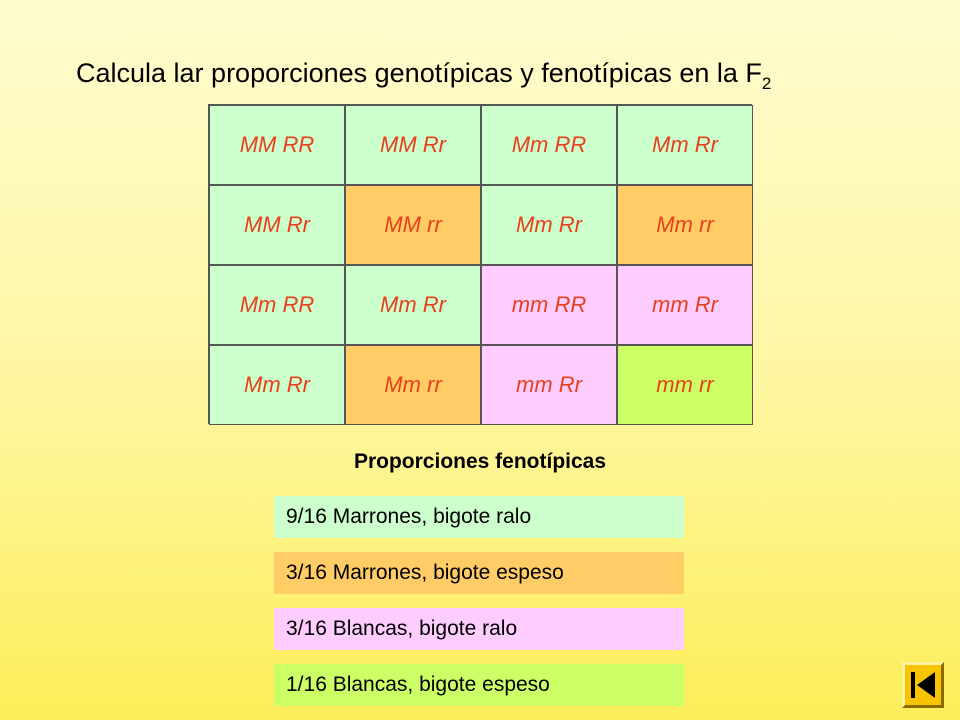  What do you see at coordinates (685, 385) in the screenshot?
I see `punnett-cell: mm rr` at bounding box center [685, 385].